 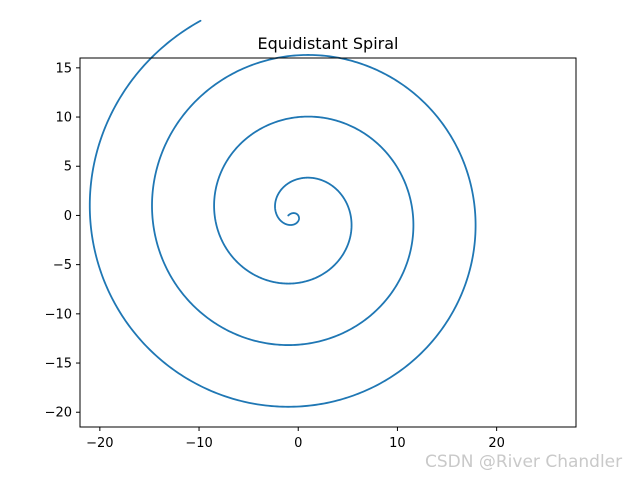 I want to click on y-tick-label: 0, so click(x=68, y=216).